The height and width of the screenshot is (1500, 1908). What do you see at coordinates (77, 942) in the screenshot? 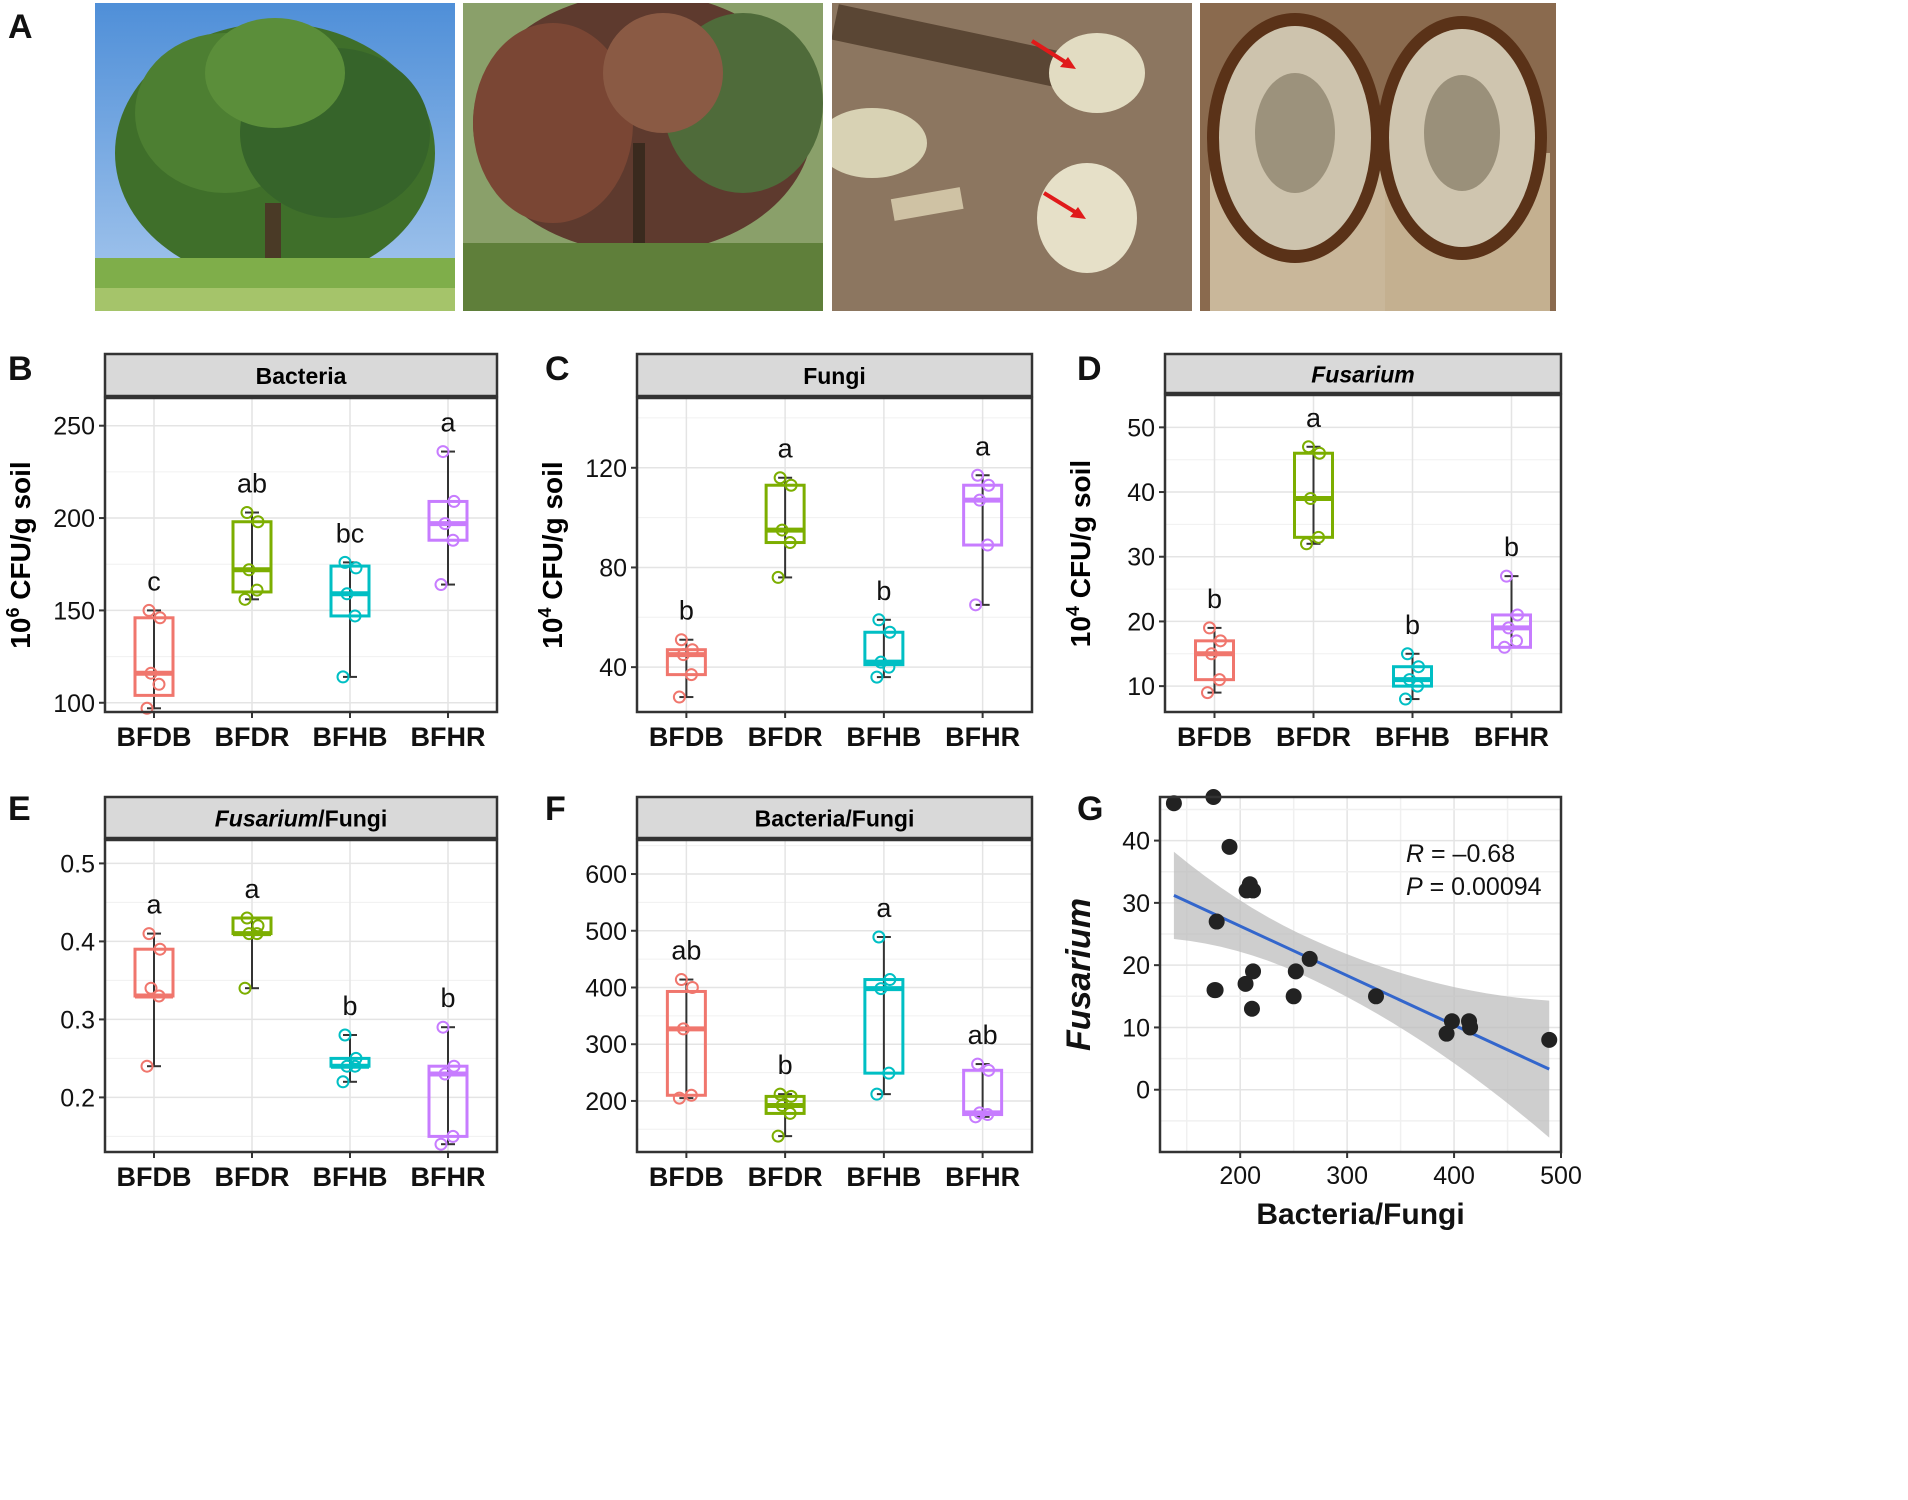
I see `y-tick-label: 0.4` at bounding box center [77, 942].